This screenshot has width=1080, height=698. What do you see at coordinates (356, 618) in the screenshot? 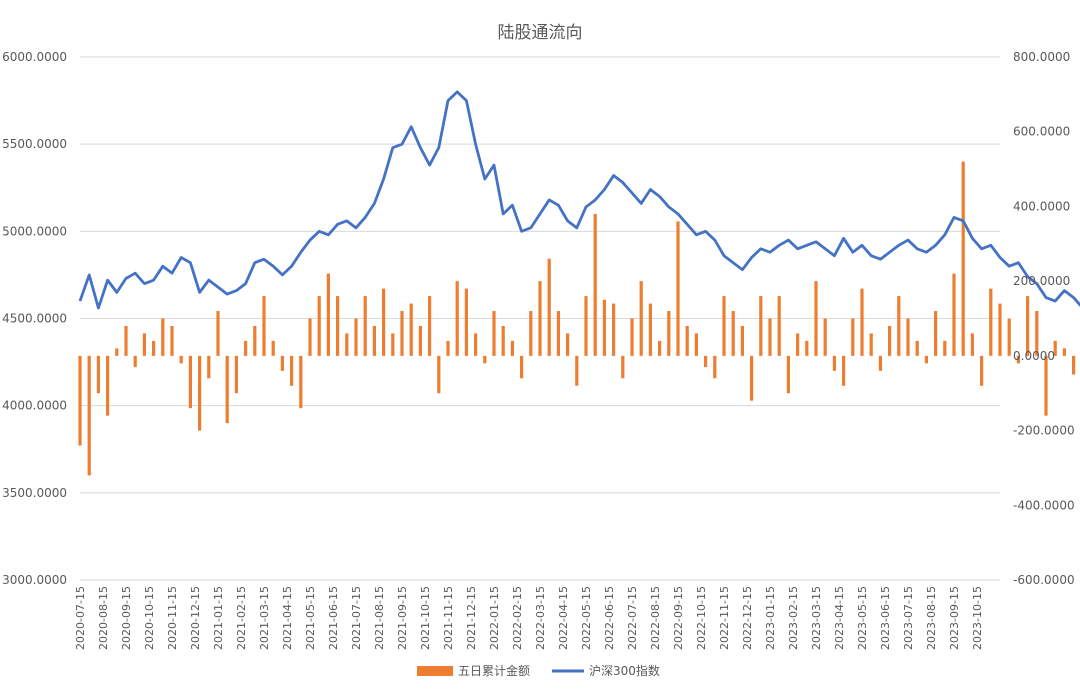
I see `x-tick-label: 2021-07-15` at bounding box center [356, 618].